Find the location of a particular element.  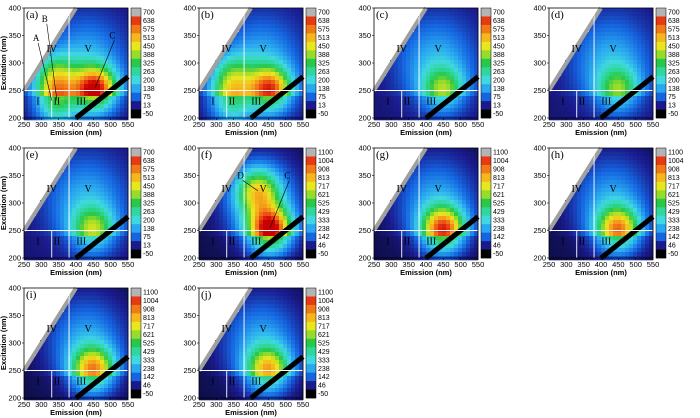

colorbar-label: 46 is located at coordinates (497, 246).